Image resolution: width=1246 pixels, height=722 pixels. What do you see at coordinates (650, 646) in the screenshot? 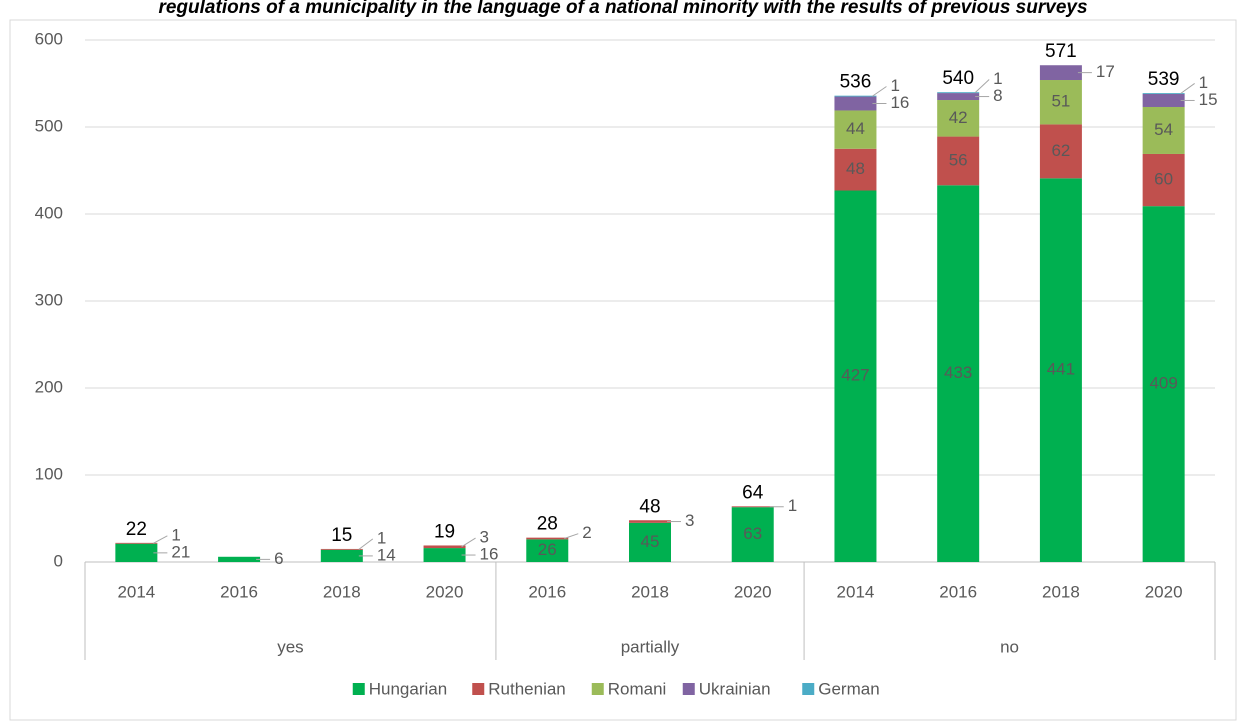
I see `group-label: partially` at bounding box center [650, 646].